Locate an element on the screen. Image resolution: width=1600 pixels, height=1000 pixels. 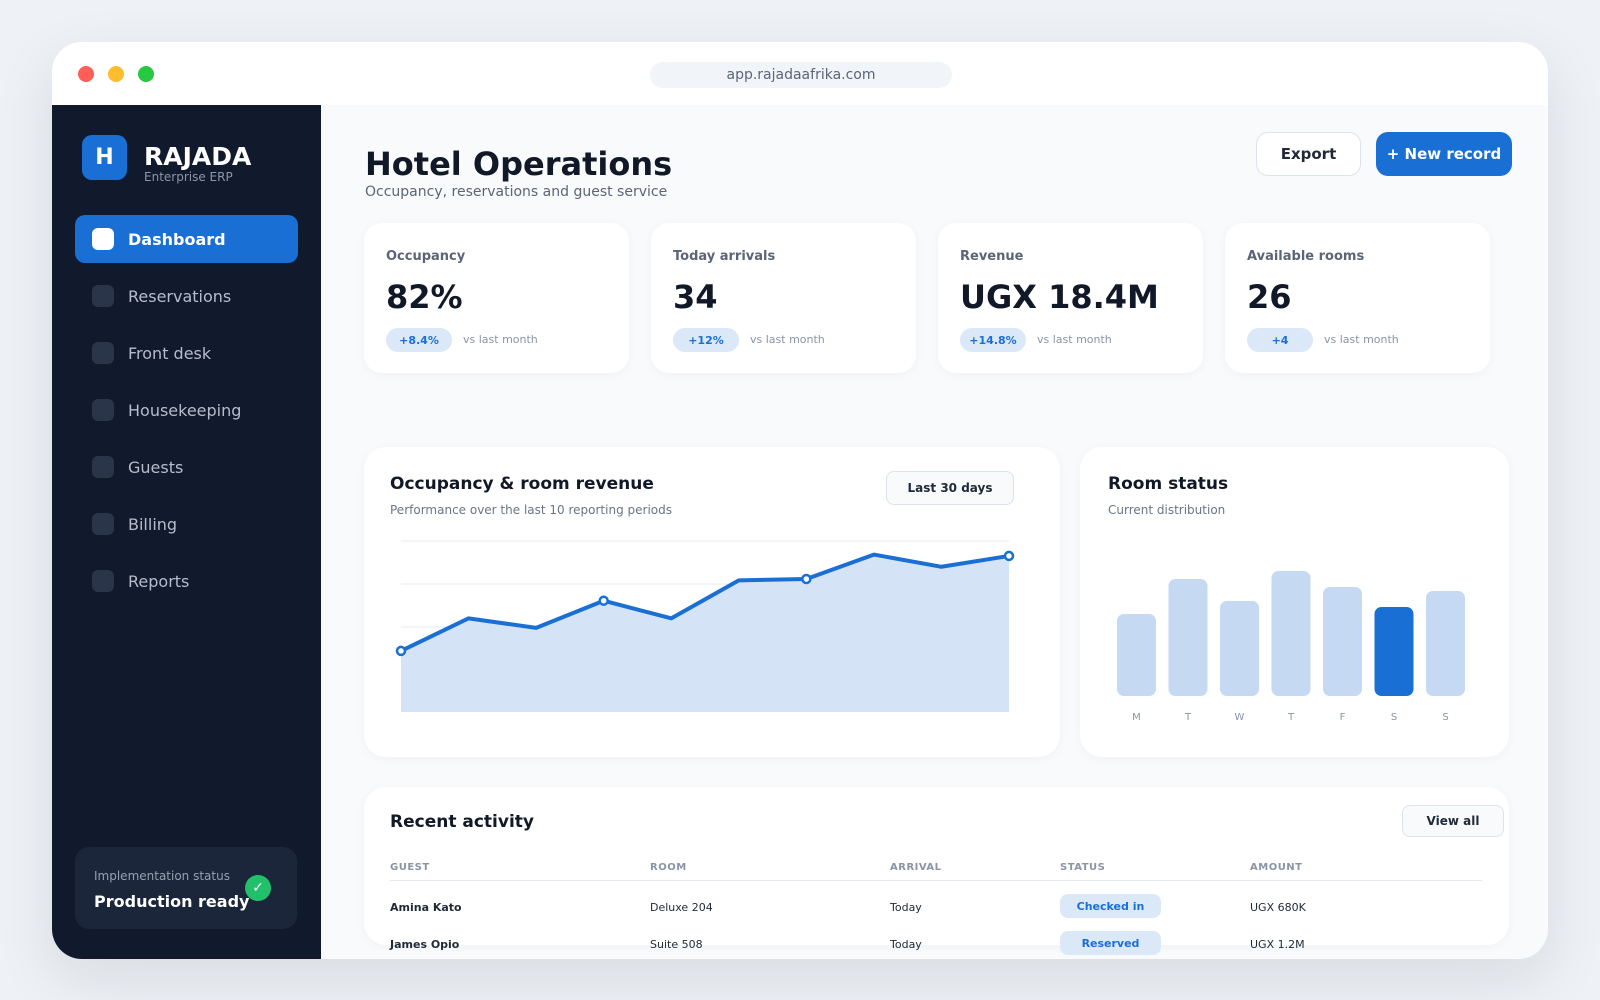
column-header-arrival: ARRIVAL is located at coordinates (916, 867).